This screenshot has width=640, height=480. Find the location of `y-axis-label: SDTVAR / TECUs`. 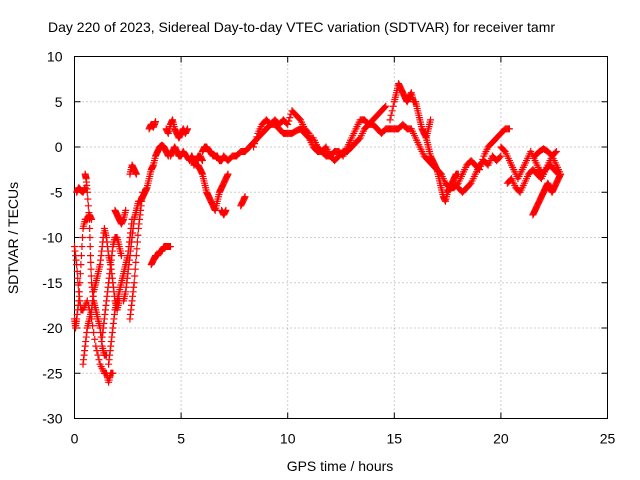

y-axis-label: SDTVAR / TECUs is located at coordinates (13, 238).